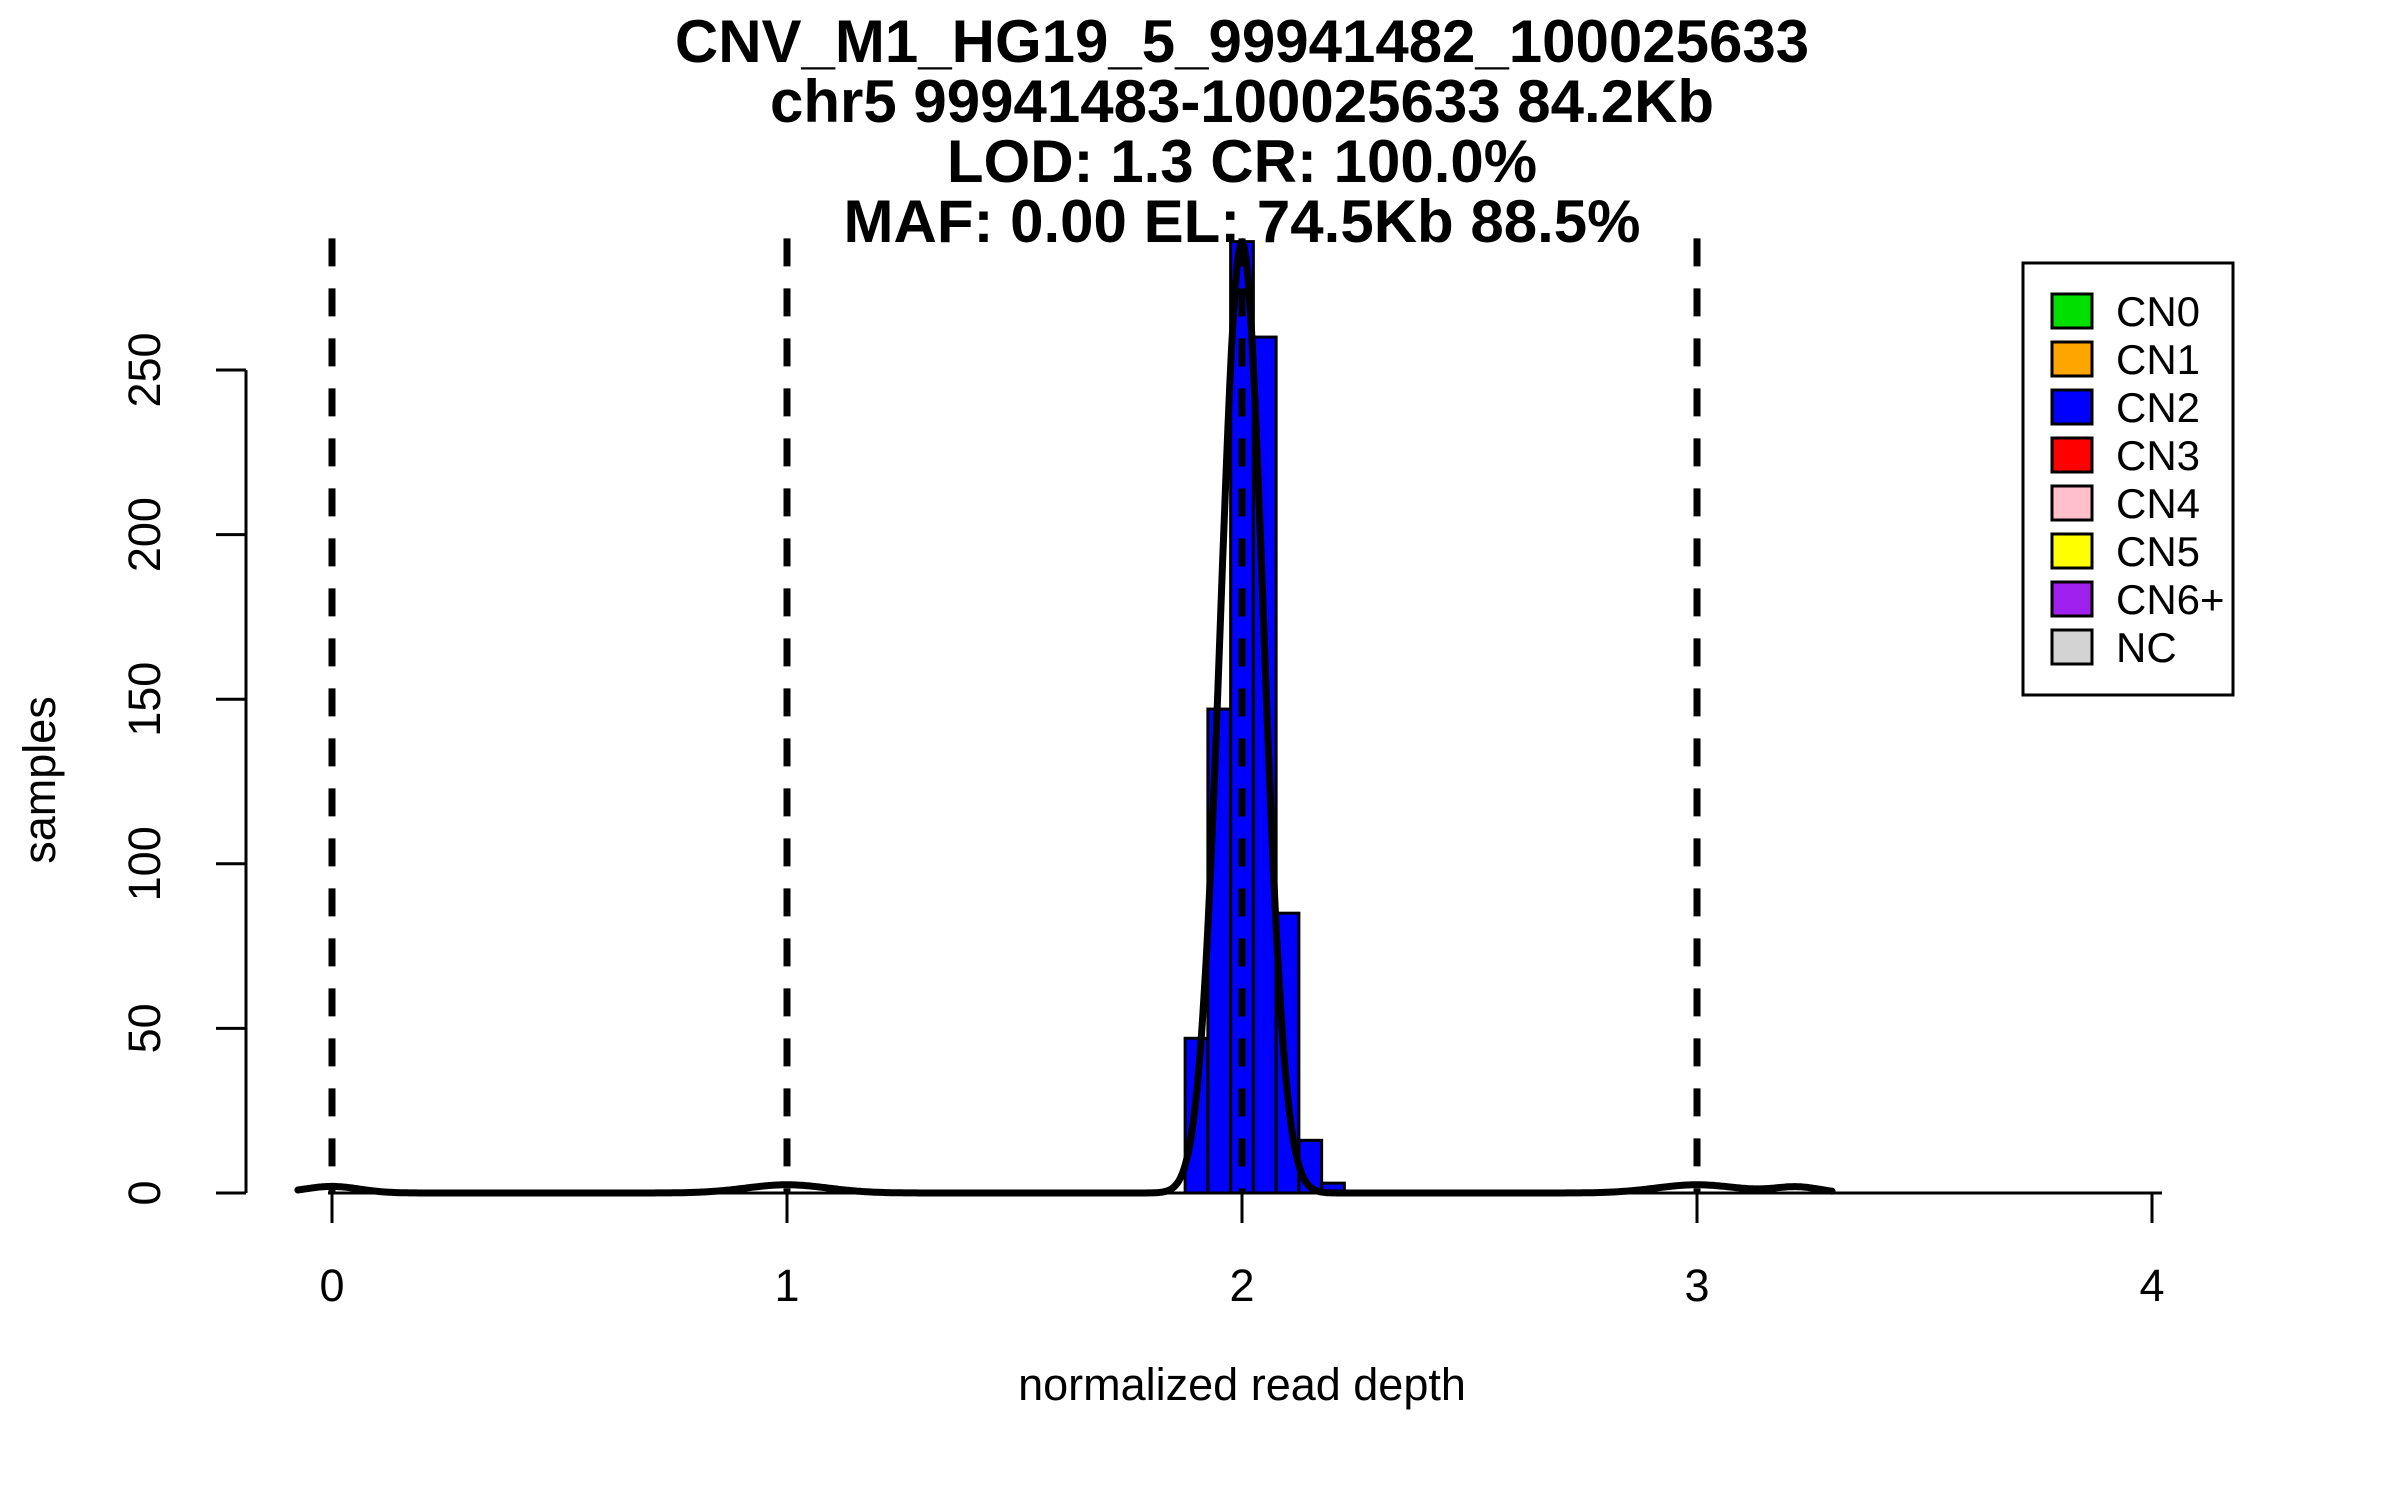 Image resolution: width=2400 pixels, height=1500 pixels. I want to click on x-tick-label: 1, so click(786, 1285).